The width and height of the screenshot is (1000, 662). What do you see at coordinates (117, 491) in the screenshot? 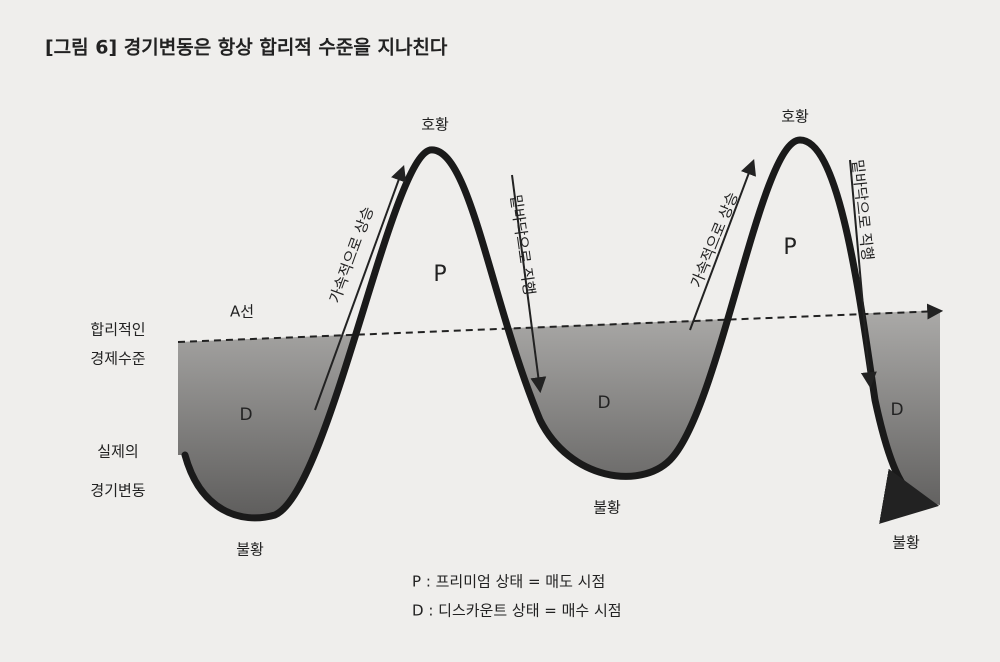
I see `curve-label: 경기변동` at bounding box center [117, 491].